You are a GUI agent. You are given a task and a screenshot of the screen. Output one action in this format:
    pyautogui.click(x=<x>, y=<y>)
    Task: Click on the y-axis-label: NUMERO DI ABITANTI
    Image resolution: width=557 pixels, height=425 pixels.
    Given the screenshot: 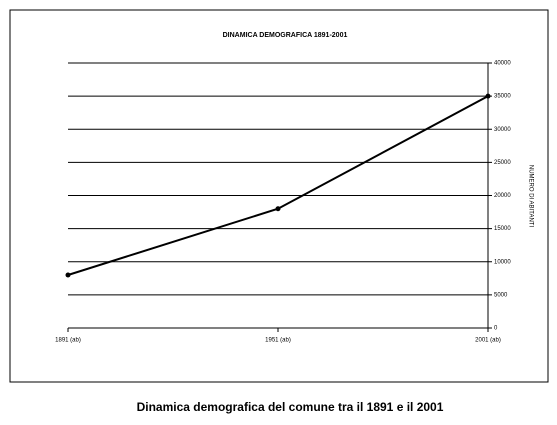 What is the action you would take?
    pyautogui.click(x=530, y=196)
    